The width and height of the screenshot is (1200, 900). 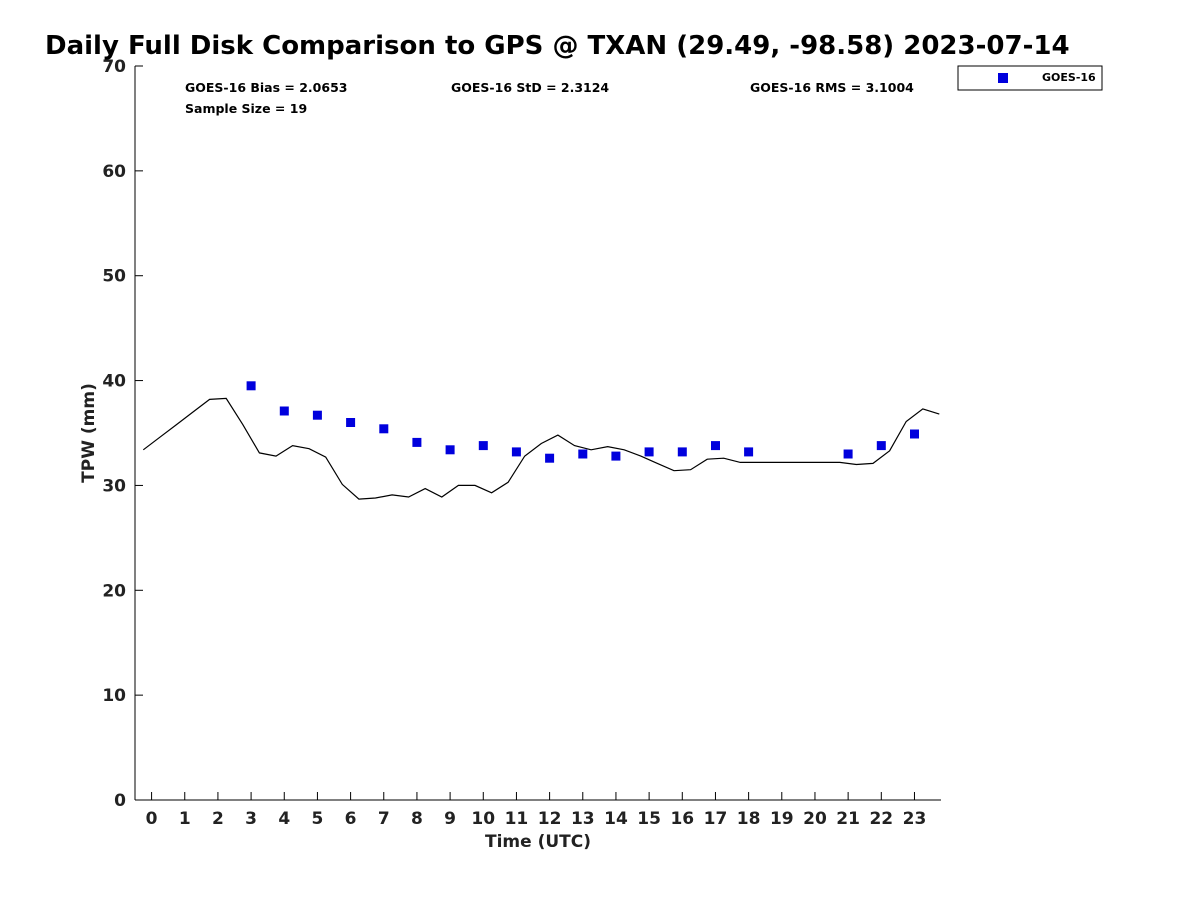 What do you see at coordinates (1069, 77) in the screenshot?
I see `legend-entry-goes16: GOES-16` at bounding box center [1069, 77].